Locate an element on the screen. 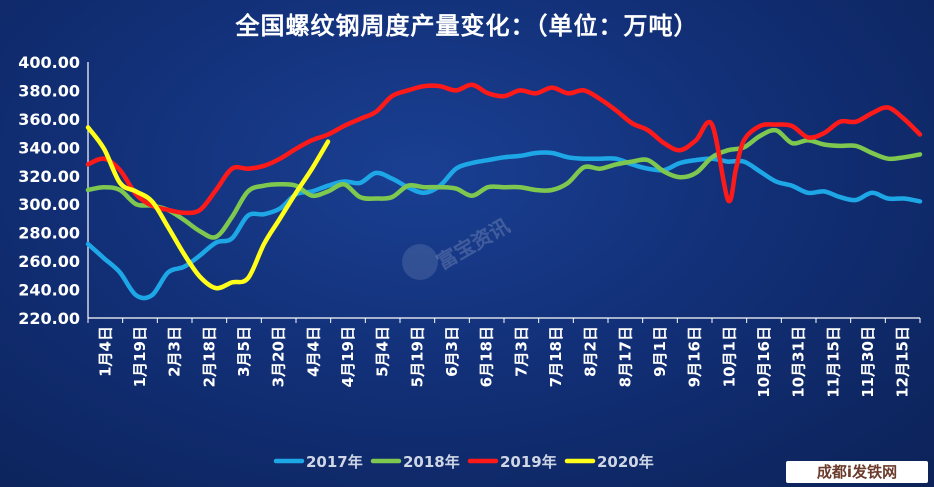 The height and width of the screenshot is (487, 934). y-tick-label: 400.00 is located at coordinates (49, 62).